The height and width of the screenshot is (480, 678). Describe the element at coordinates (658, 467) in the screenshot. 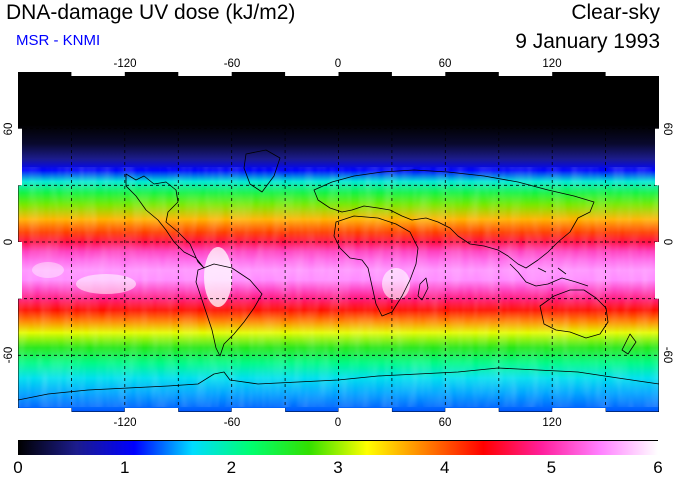

I see `colorbar-label: 6` at that location.